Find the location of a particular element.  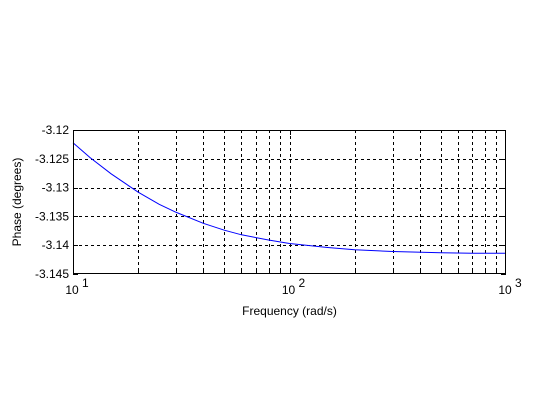

y-axis-label: Phase (degrees) is located at coordinates (17, 202).